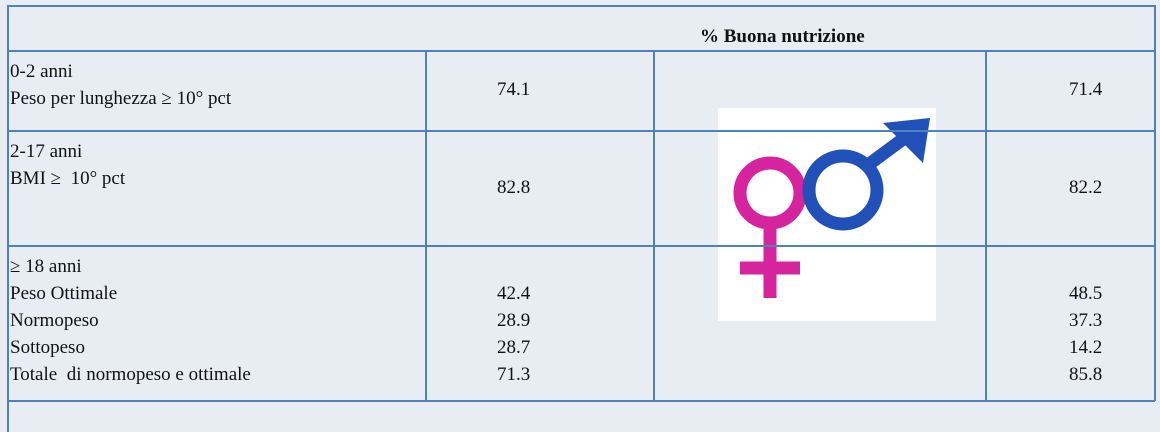  Describe the element at coordinates (514, 347) in the screenshot. I see `female-value: 28.7` at that location.